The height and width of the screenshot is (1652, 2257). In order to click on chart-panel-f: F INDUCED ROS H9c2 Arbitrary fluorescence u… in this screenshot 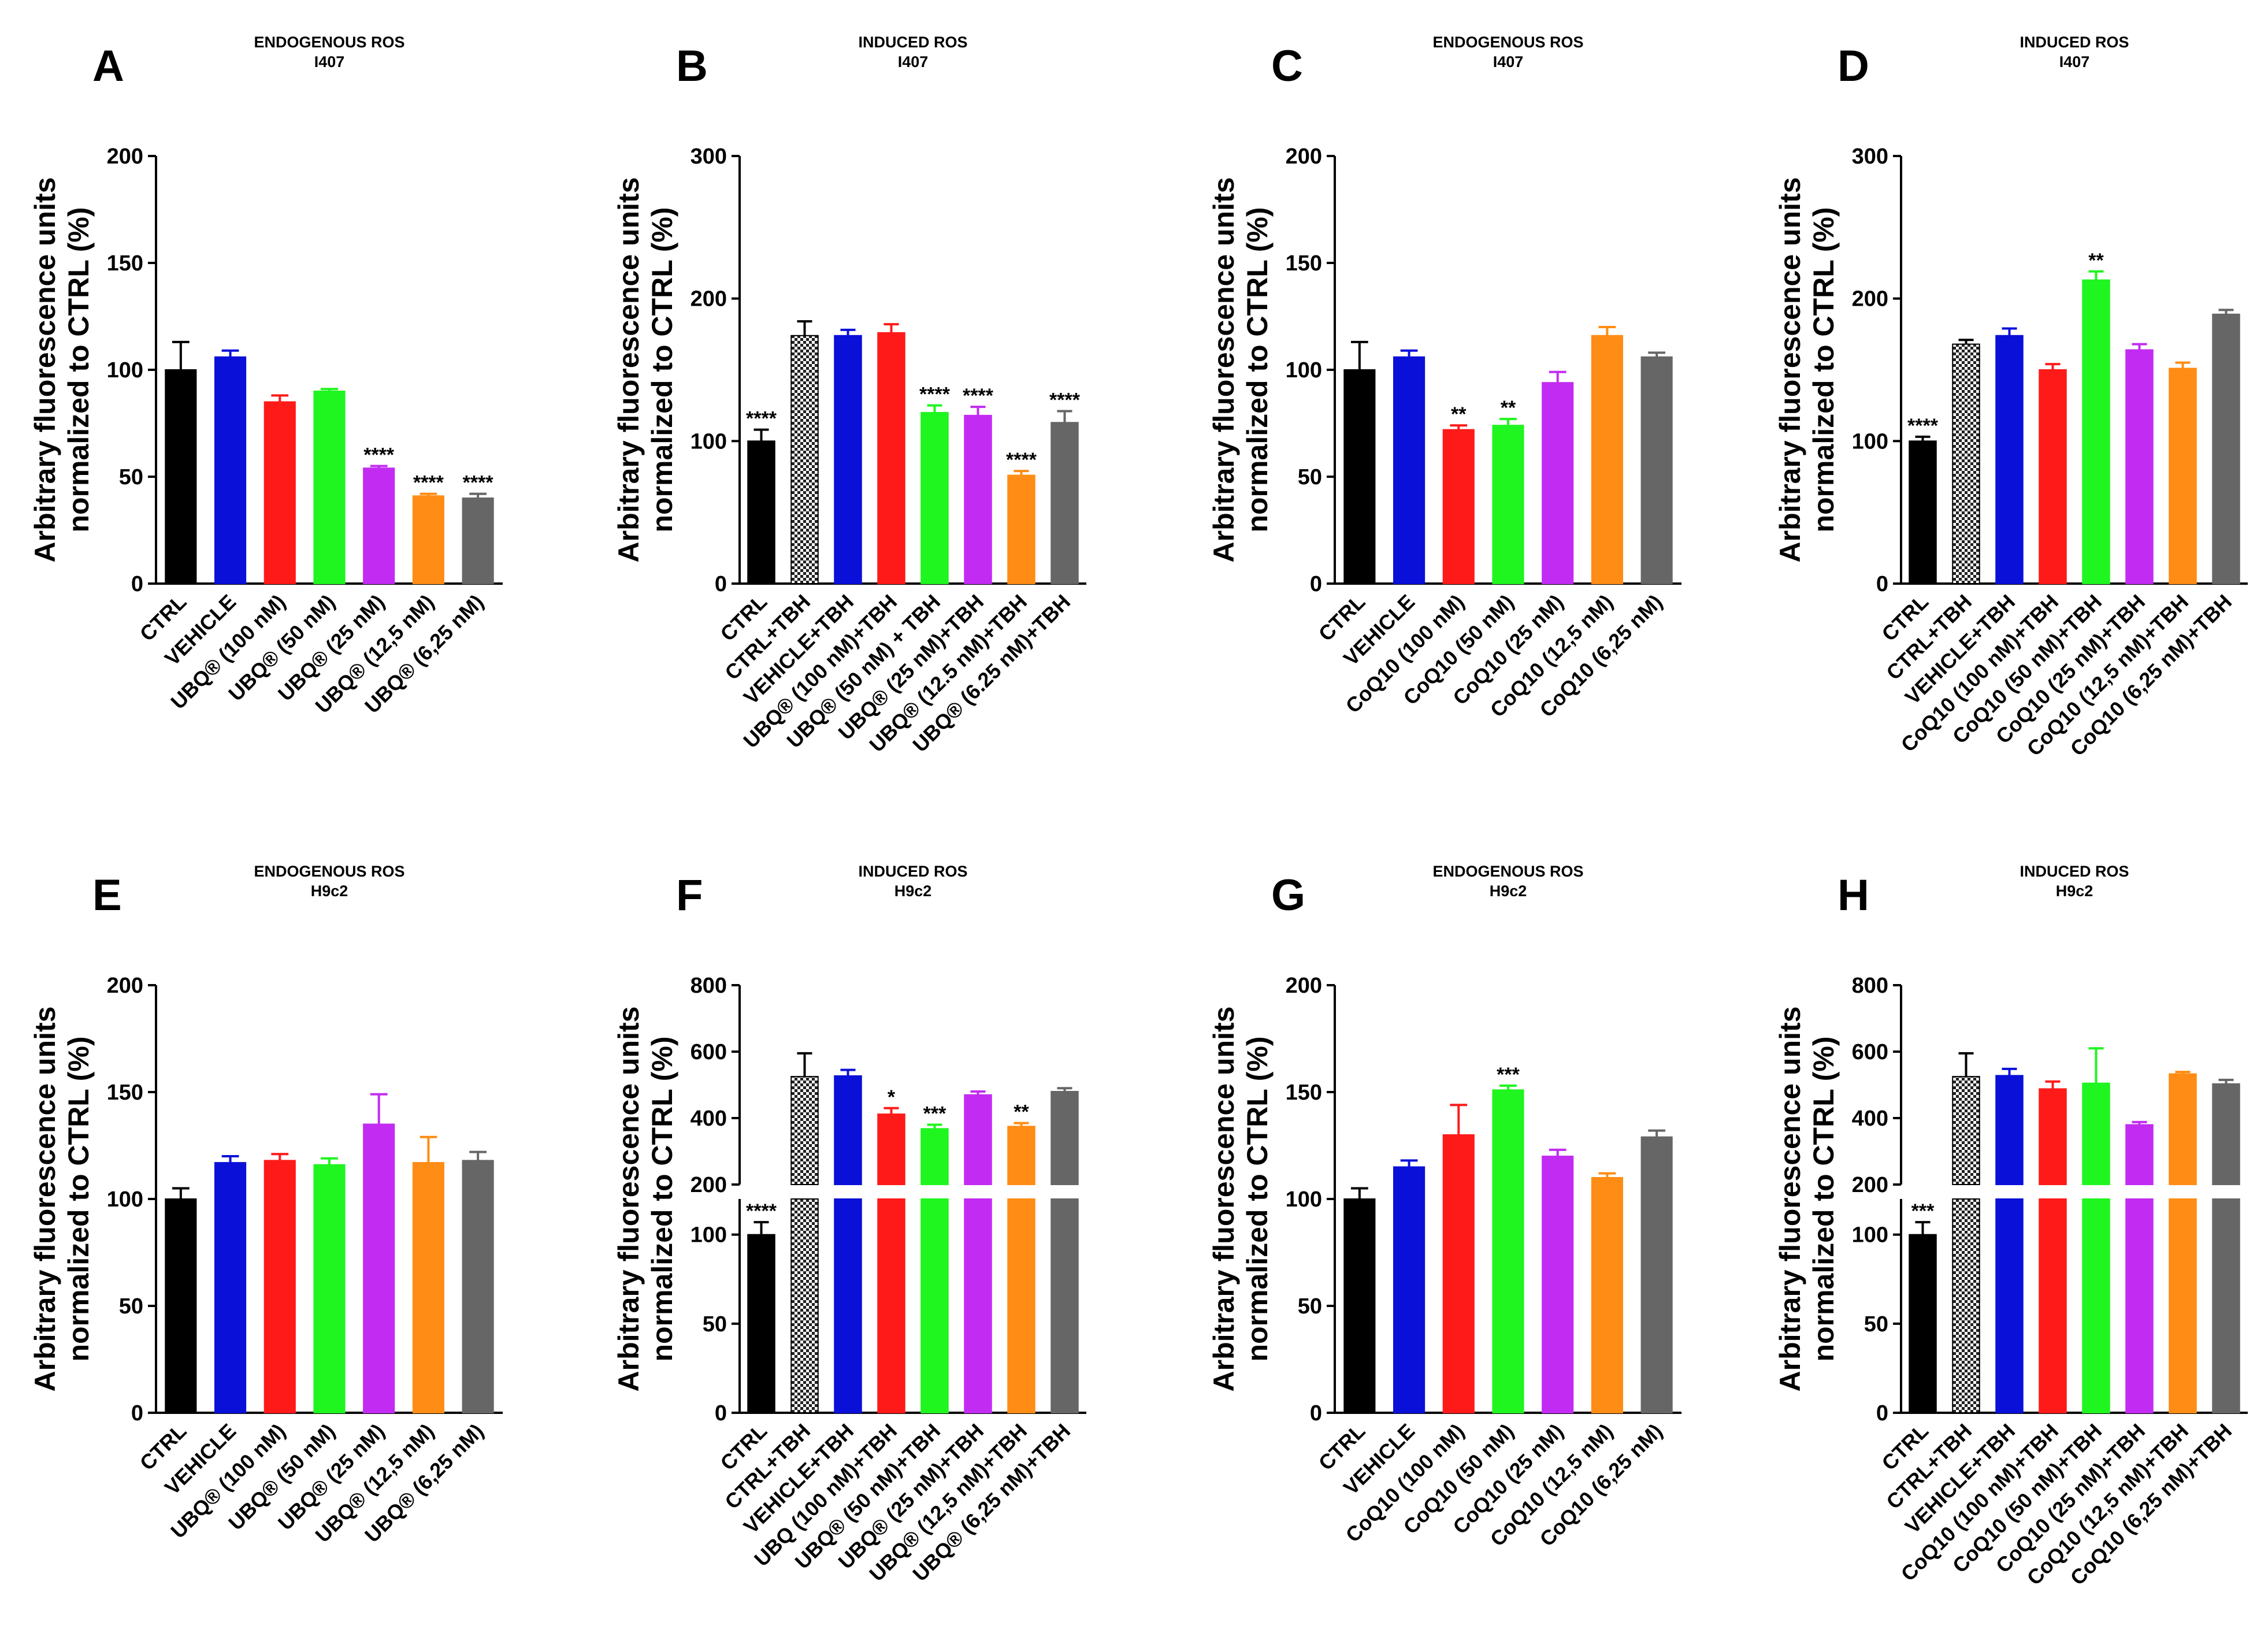, I will do `click(849, 1224)`.